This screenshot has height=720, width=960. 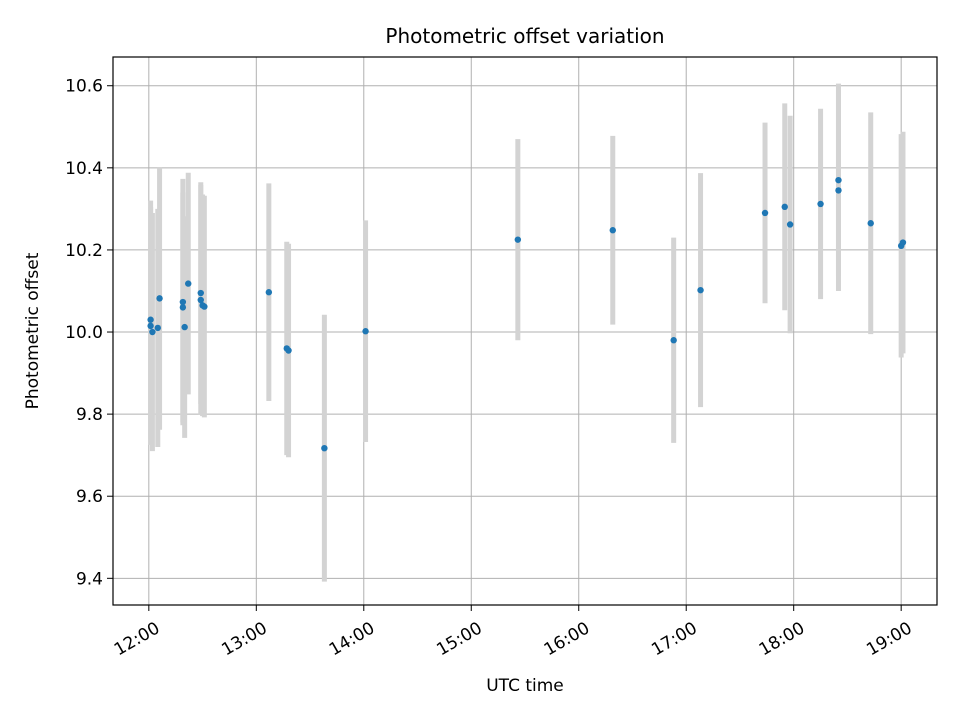 What do you see at coordinates (84, 169) in the screenshot?
I see `y-tick-label: 10.4` at bounding box center [84, 169].